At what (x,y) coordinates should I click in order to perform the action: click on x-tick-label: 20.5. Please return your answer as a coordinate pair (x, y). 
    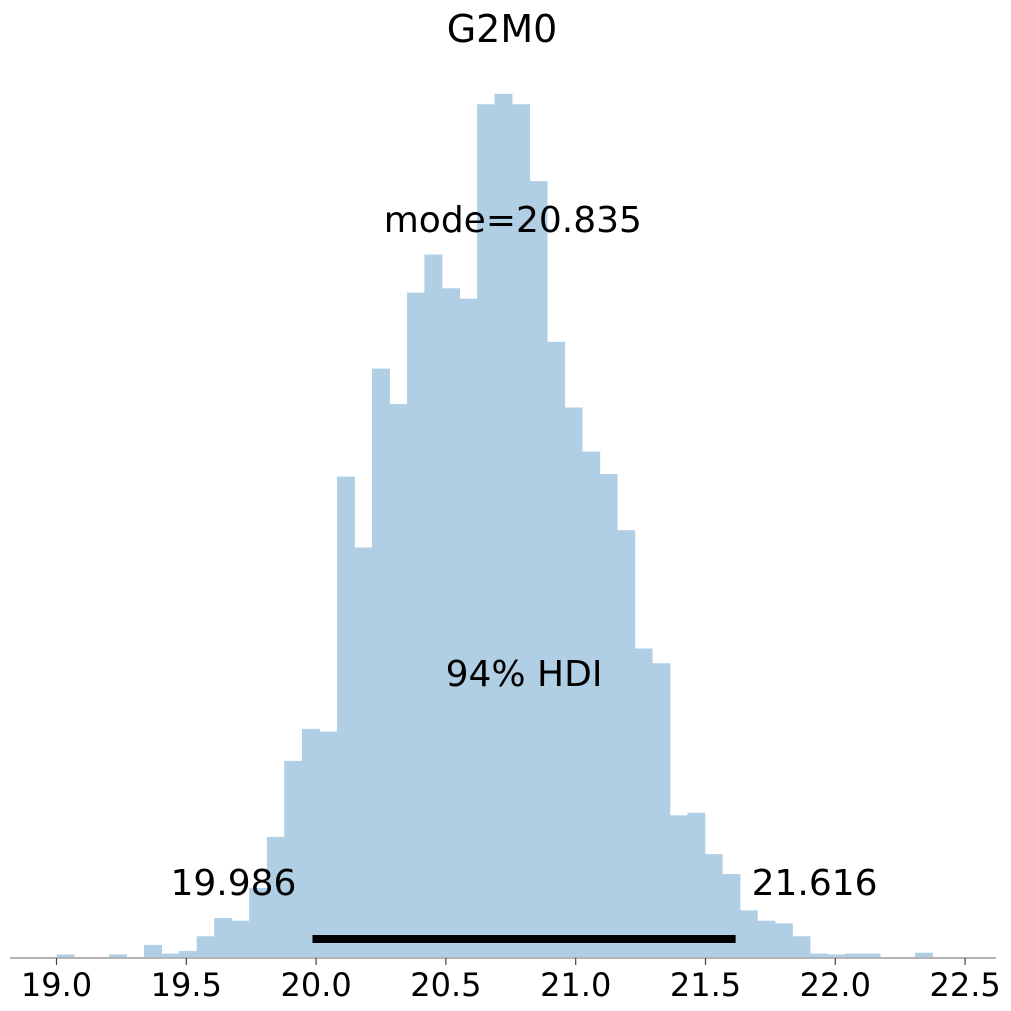
    Looking at the image, I should click on (445, 985).